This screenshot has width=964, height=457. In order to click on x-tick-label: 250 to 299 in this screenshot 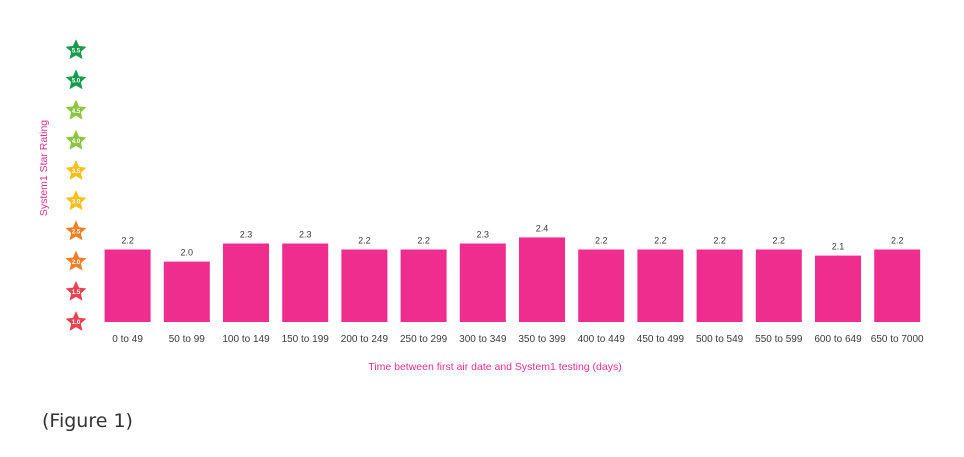, I will do `click(424, 339)`.